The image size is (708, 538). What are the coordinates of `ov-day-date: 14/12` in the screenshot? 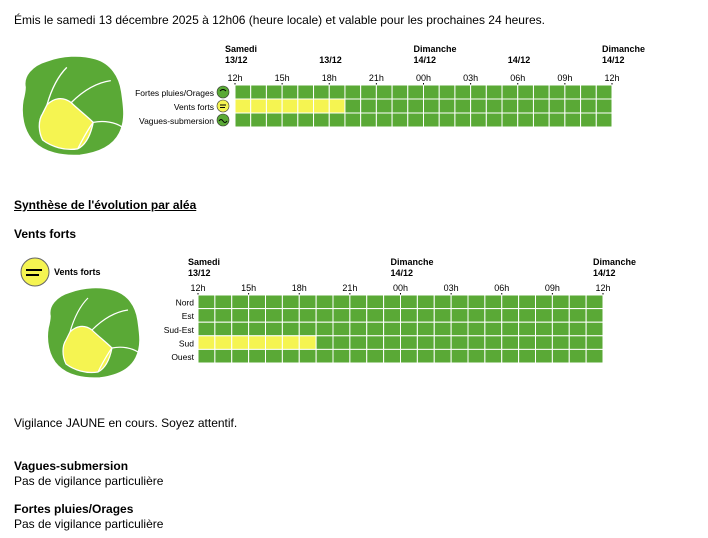 It's located at (425, 60).